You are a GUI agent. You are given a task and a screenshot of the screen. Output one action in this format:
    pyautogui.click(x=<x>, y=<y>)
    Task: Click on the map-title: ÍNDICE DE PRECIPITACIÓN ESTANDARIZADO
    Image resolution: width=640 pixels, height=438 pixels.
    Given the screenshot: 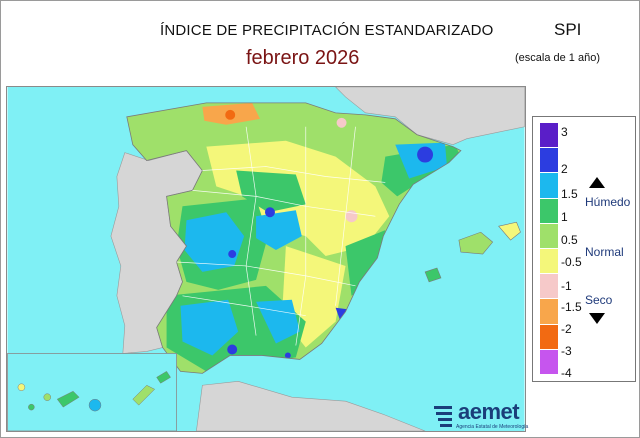 What is the action you would take?
    pyautogui.click(x=327, y=30)
    